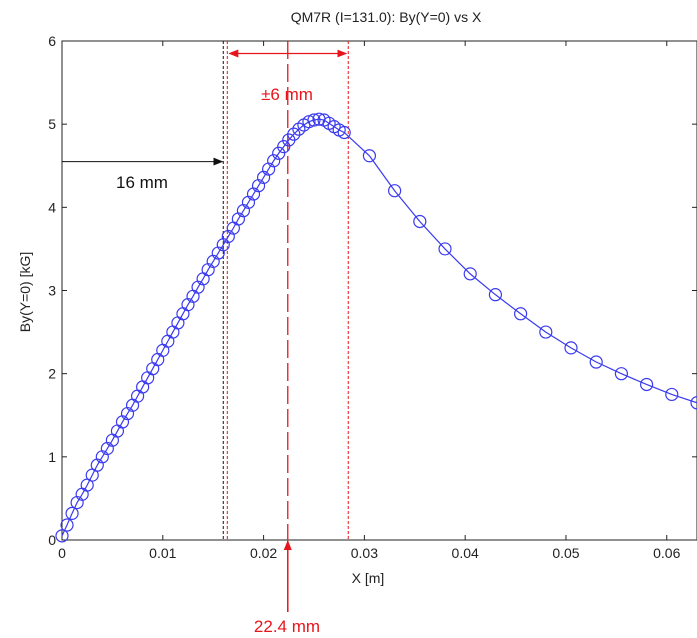  Describe the element at coordinates (52, 291) in the screenshot. I see `y-tick-label: 3` at that location.